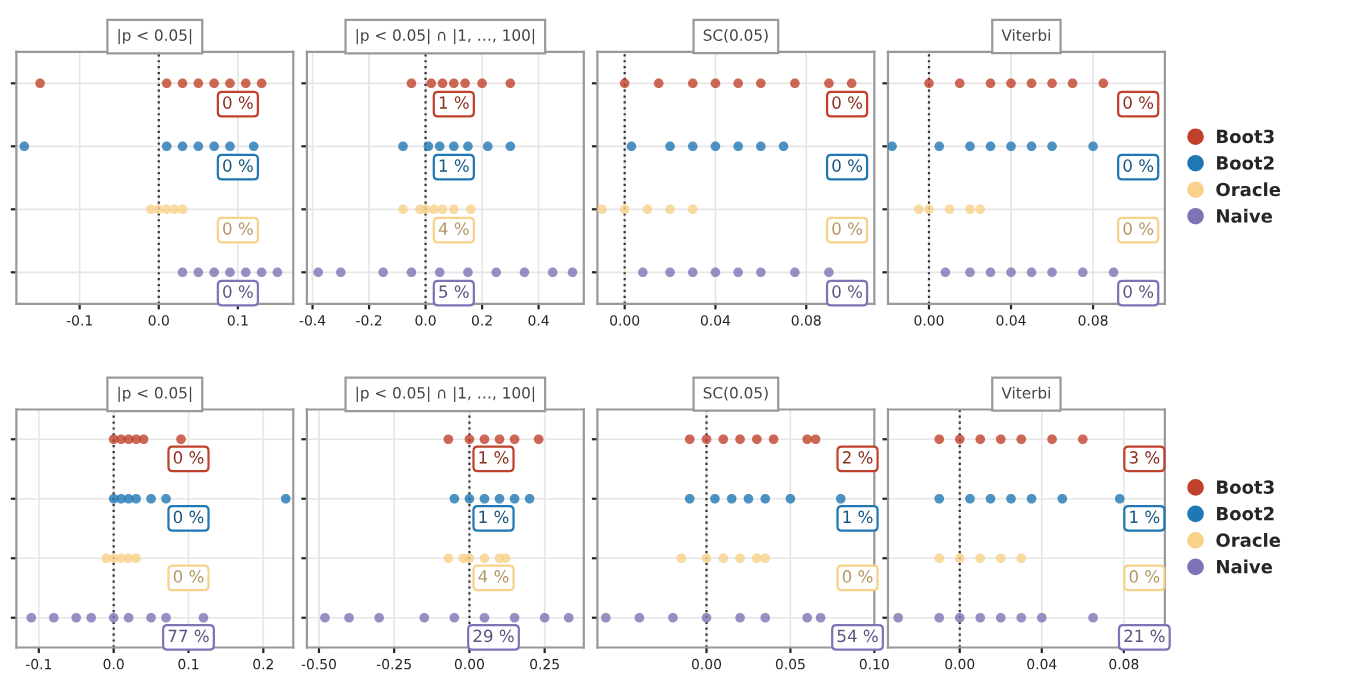 This screenshot has width=1364, height=700. I want to click on annotation: 5 %, so click(454, 291).